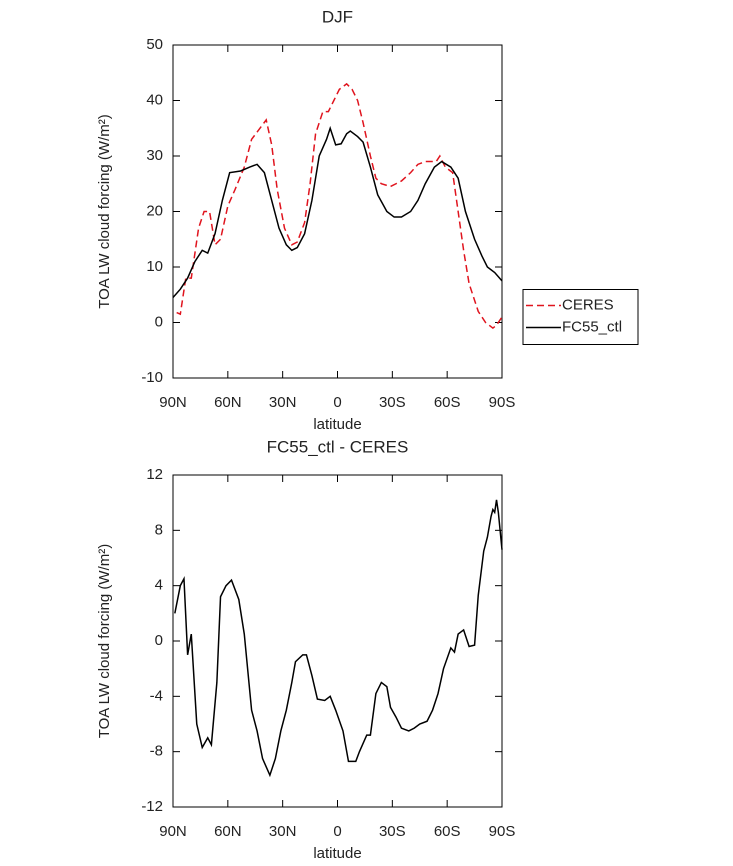 The height and width of the screenshot is (866, 733). What do you see at coordinates (152, 806) in the screenshot?
I see `y-tick-label: -12` at bounding box center [152, 806].